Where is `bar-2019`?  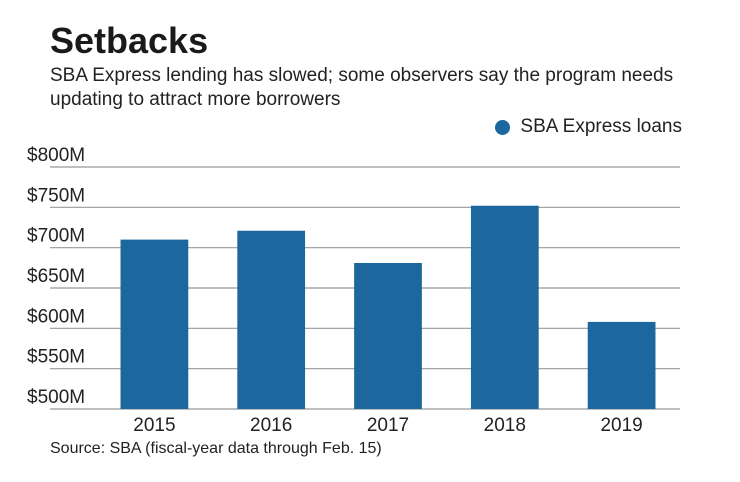
bar-2019 is located at coordinates (621, 365).